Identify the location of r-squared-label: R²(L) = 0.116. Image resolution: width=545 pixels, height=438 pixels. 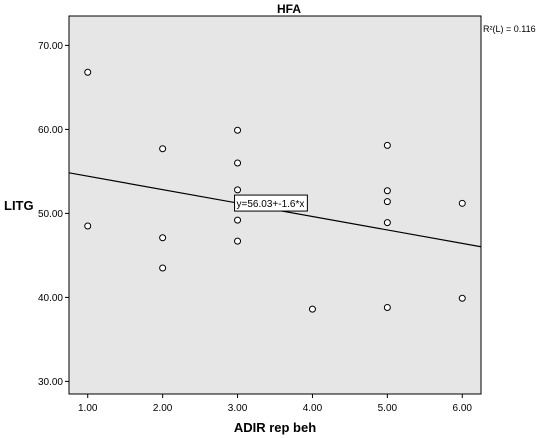
(509, 29).